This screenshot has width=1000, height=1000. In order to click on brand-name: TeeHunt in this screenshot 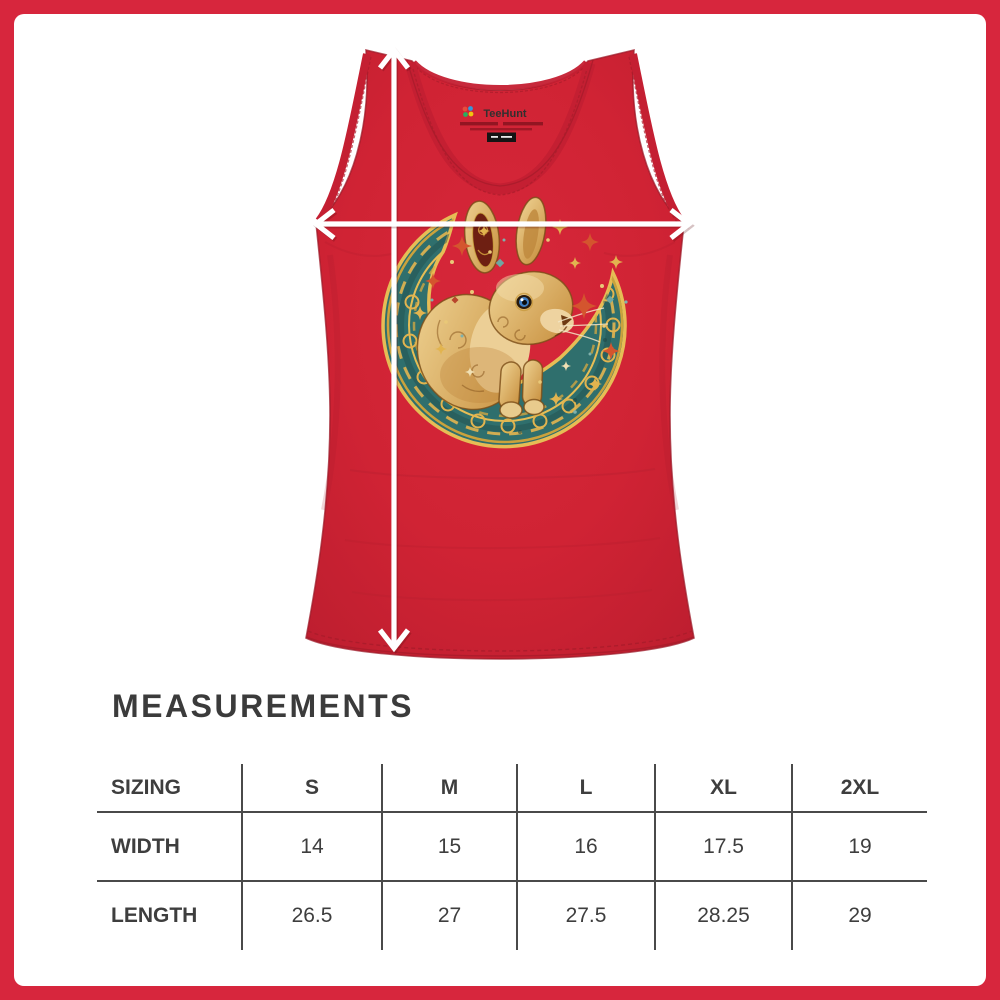, I will do `click(505, 114)`.